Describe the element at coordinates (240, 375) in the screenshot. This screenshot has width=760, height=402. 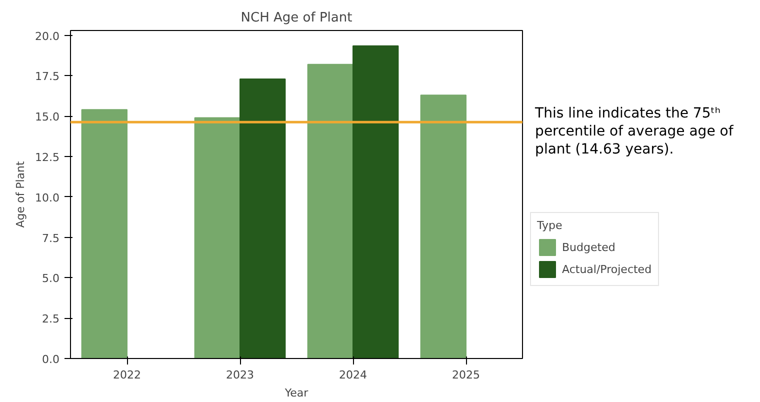
I see `x-tick-label: 2023` at that location.